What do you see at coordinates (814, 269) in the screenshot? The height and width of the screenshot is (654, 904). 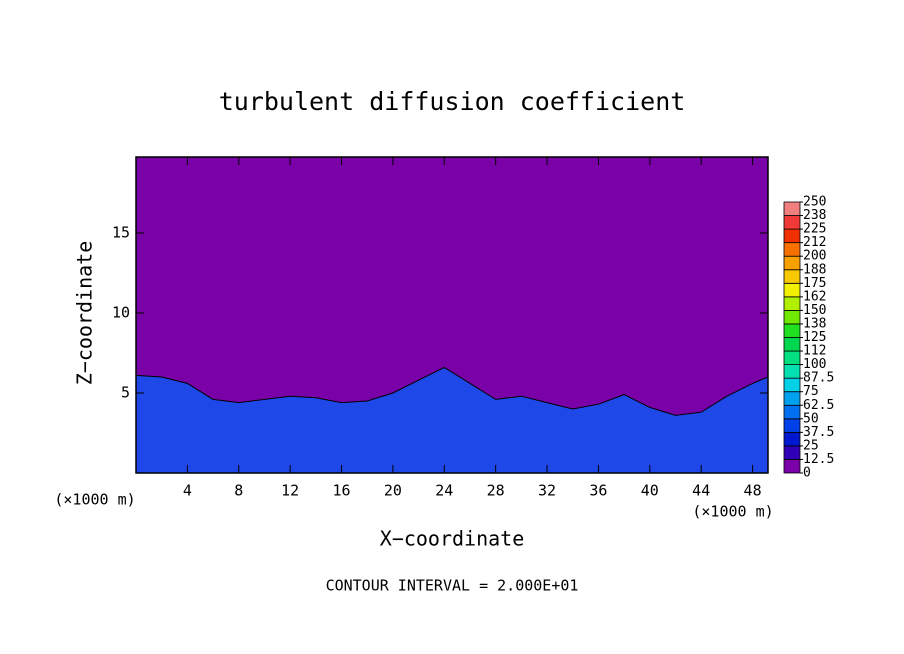 I see `colorbar-label: 188` at bounding box center [814, 269].